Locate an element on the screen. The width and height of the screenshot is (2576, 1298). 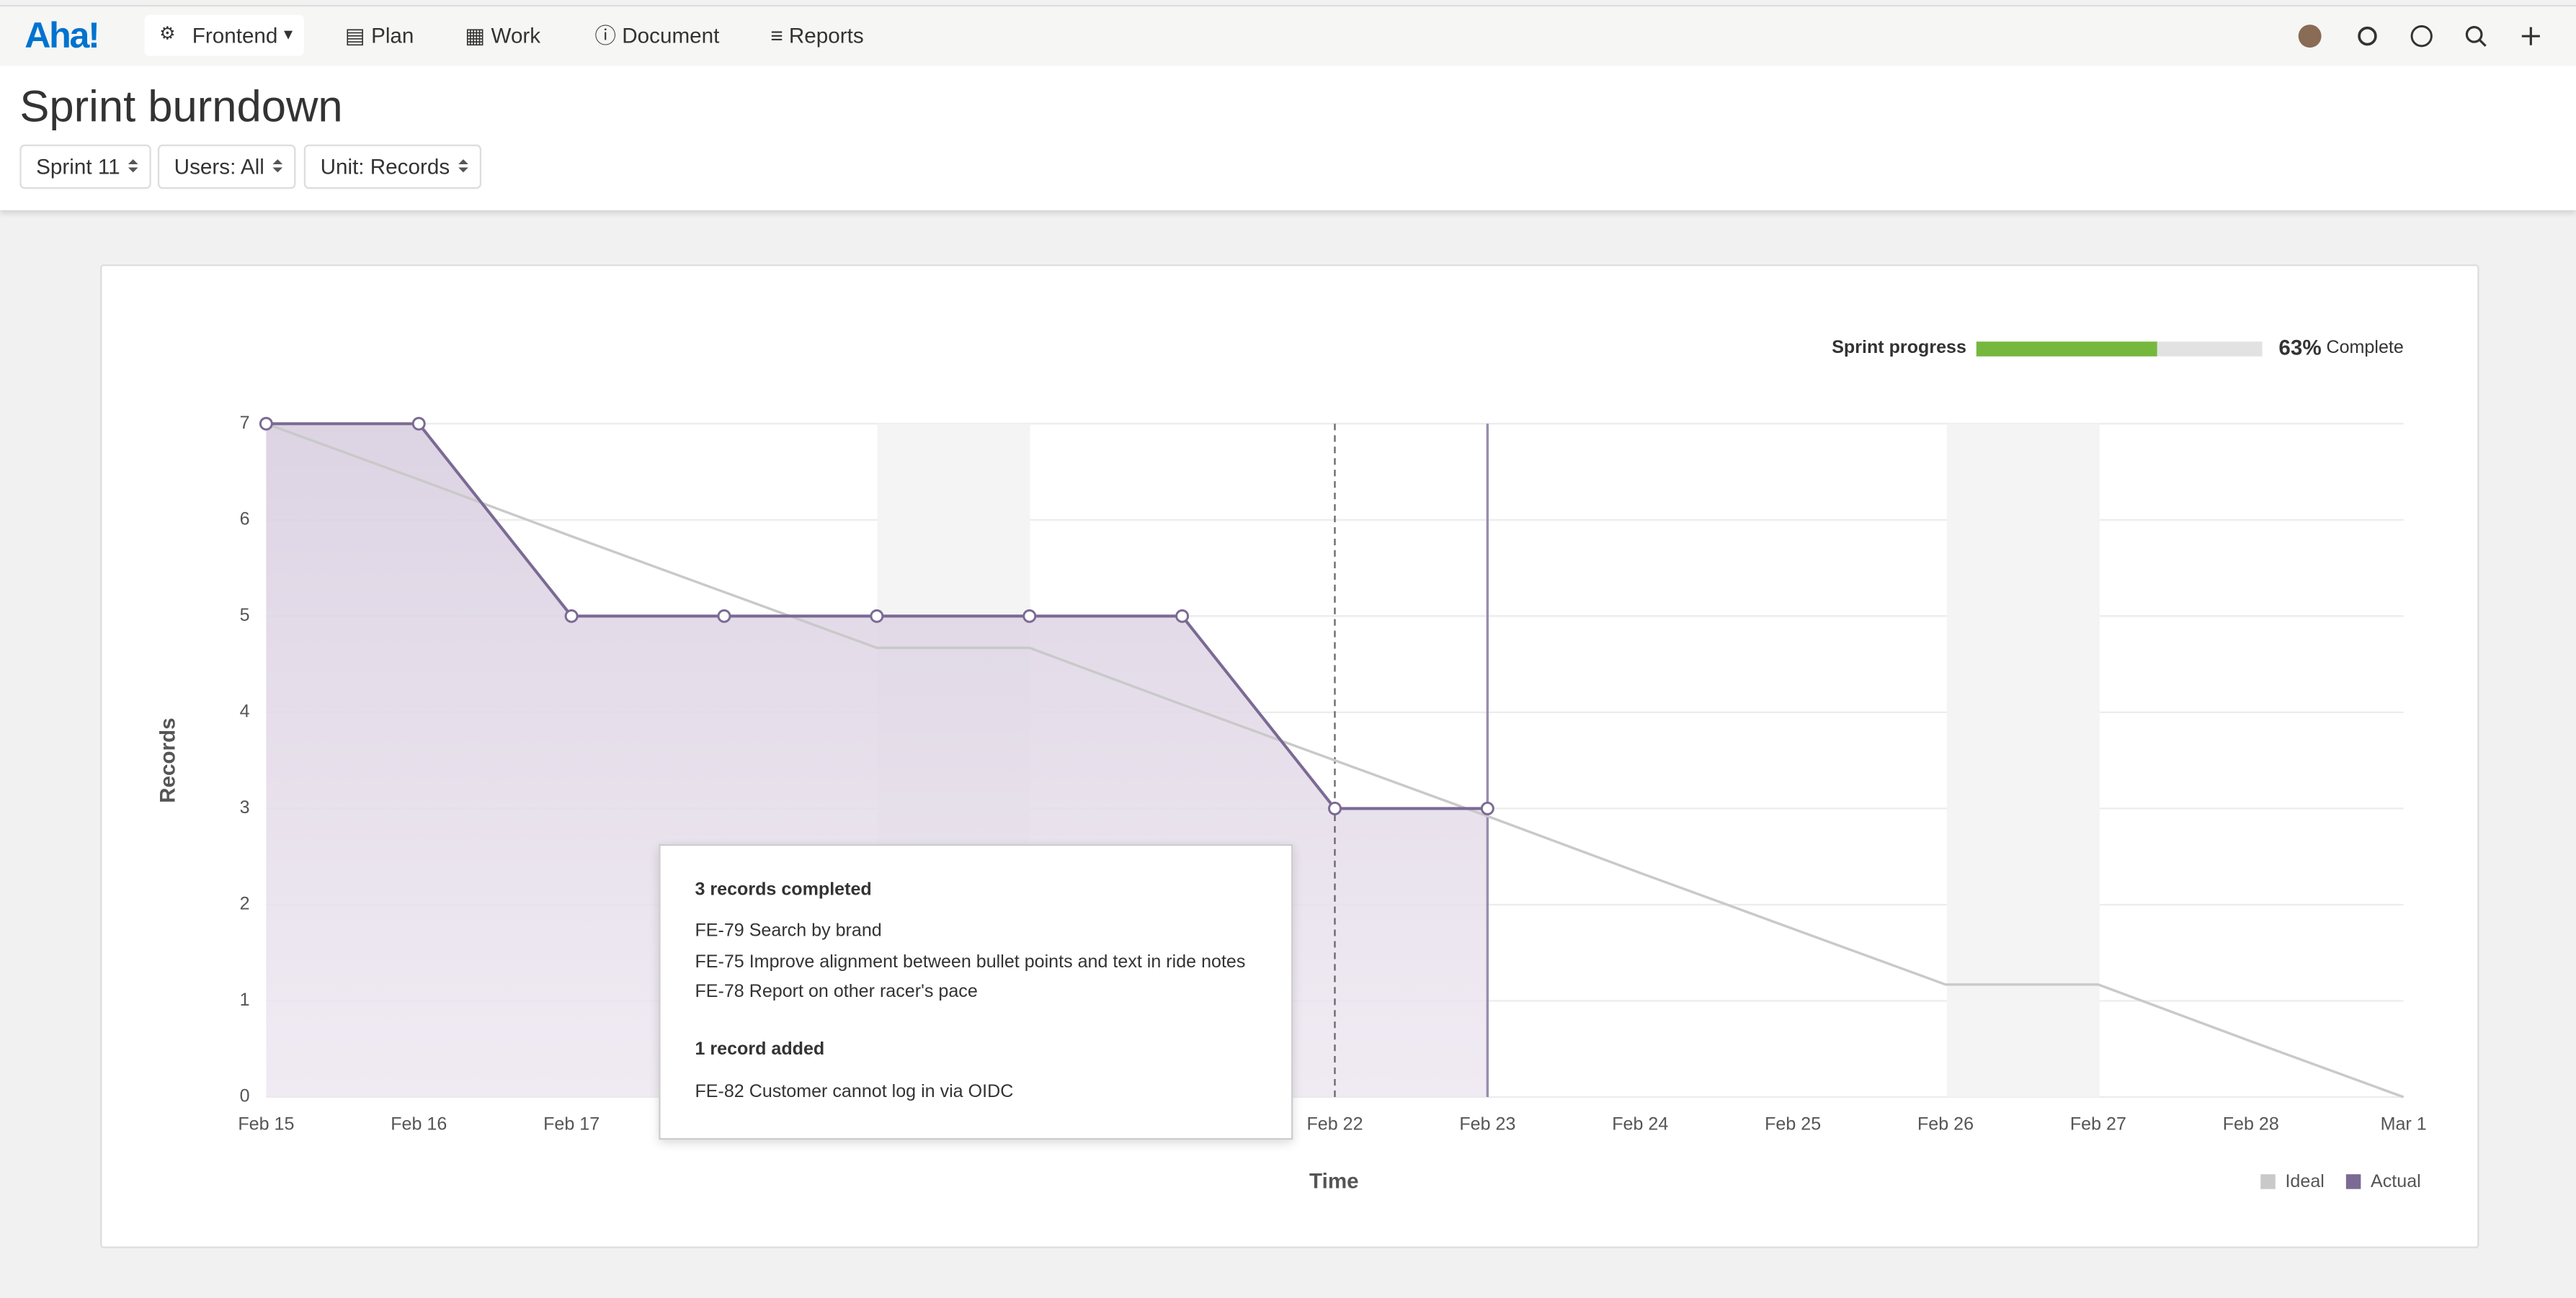
workspace-switcher: ⚙ Frontend ▼ is located at coordinates (224, 35).